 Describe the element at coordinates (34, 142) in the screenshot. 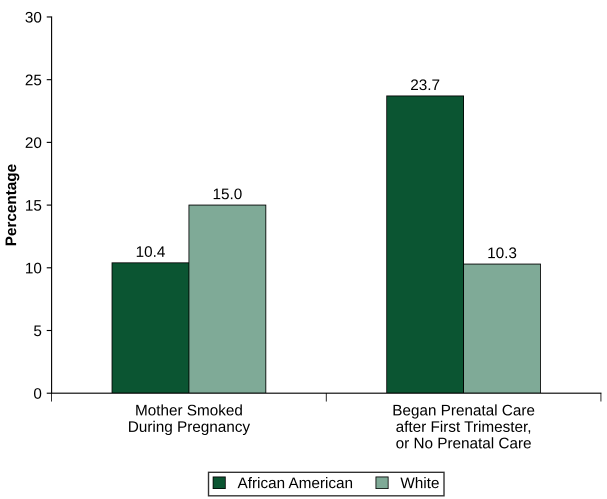

I see `y-tick-label: 20` at that location.